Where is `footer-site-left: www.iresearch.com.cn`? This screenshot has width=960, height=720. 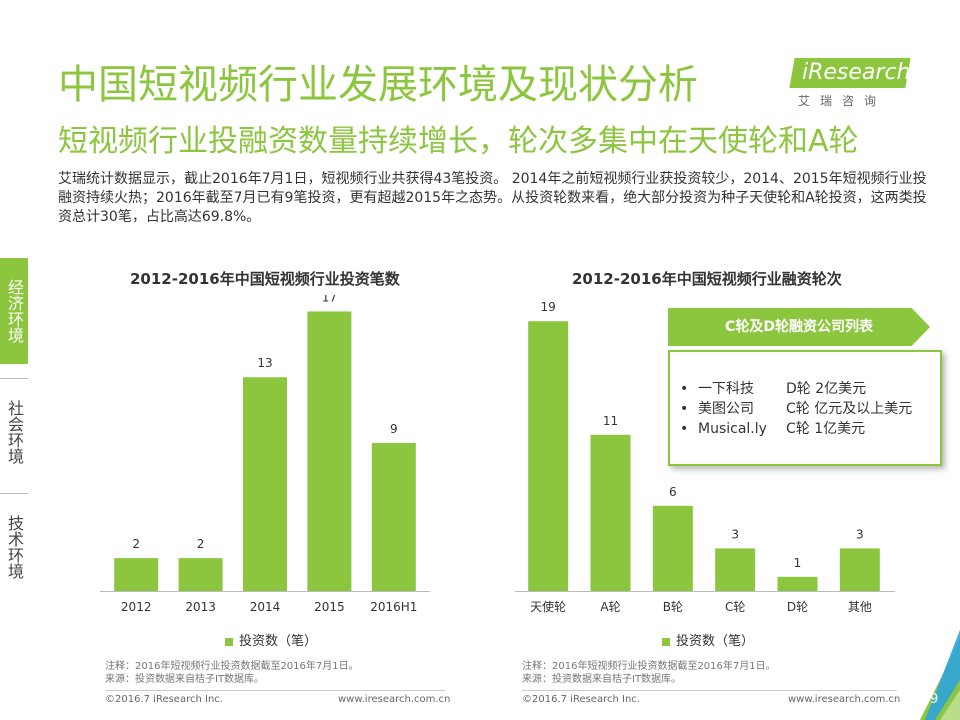 footer-site-left: www.iresearch.com.cn is located at coordinates (394, 699).